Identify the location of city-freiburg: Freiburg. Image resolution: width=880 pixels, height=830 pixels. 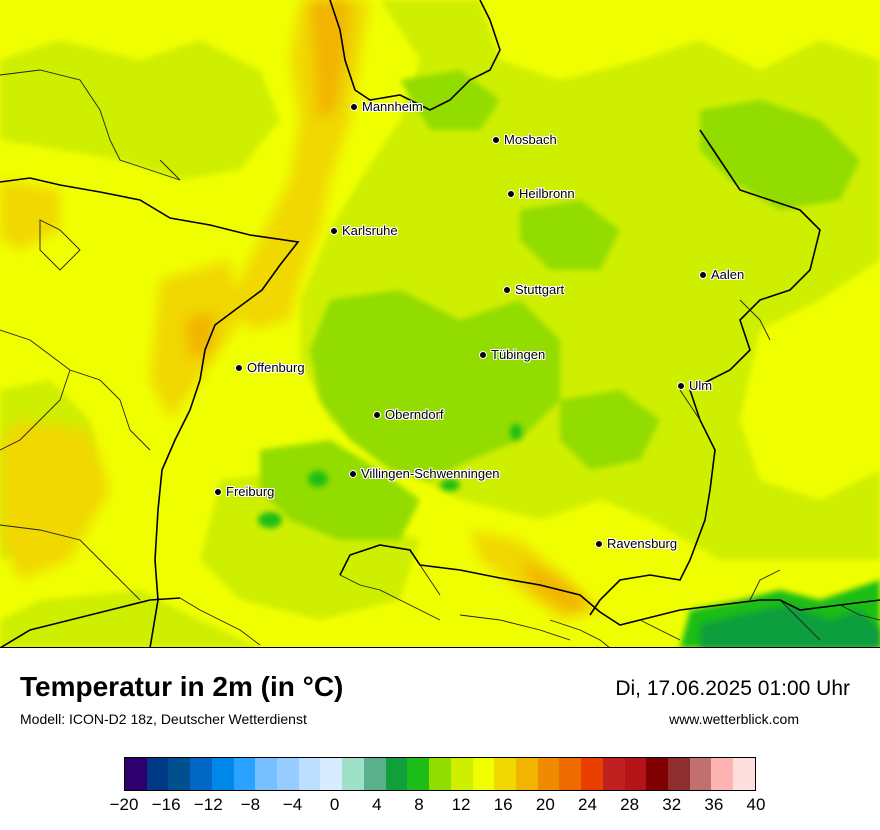
(244, 491).